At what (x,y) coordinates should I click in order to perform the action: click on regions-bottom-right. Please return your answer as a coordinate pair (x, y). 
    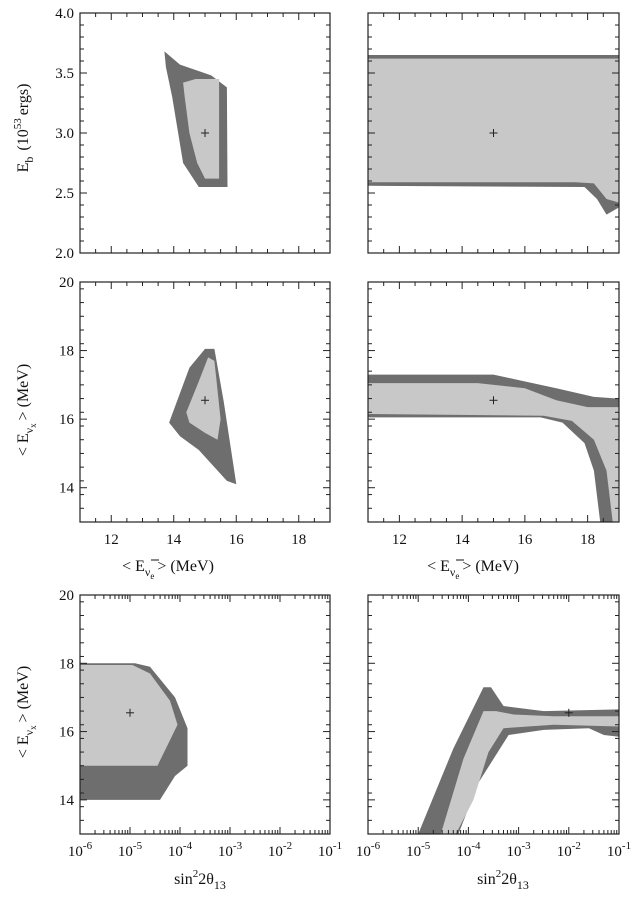
    Looking at the image, I should click on (518, 760).